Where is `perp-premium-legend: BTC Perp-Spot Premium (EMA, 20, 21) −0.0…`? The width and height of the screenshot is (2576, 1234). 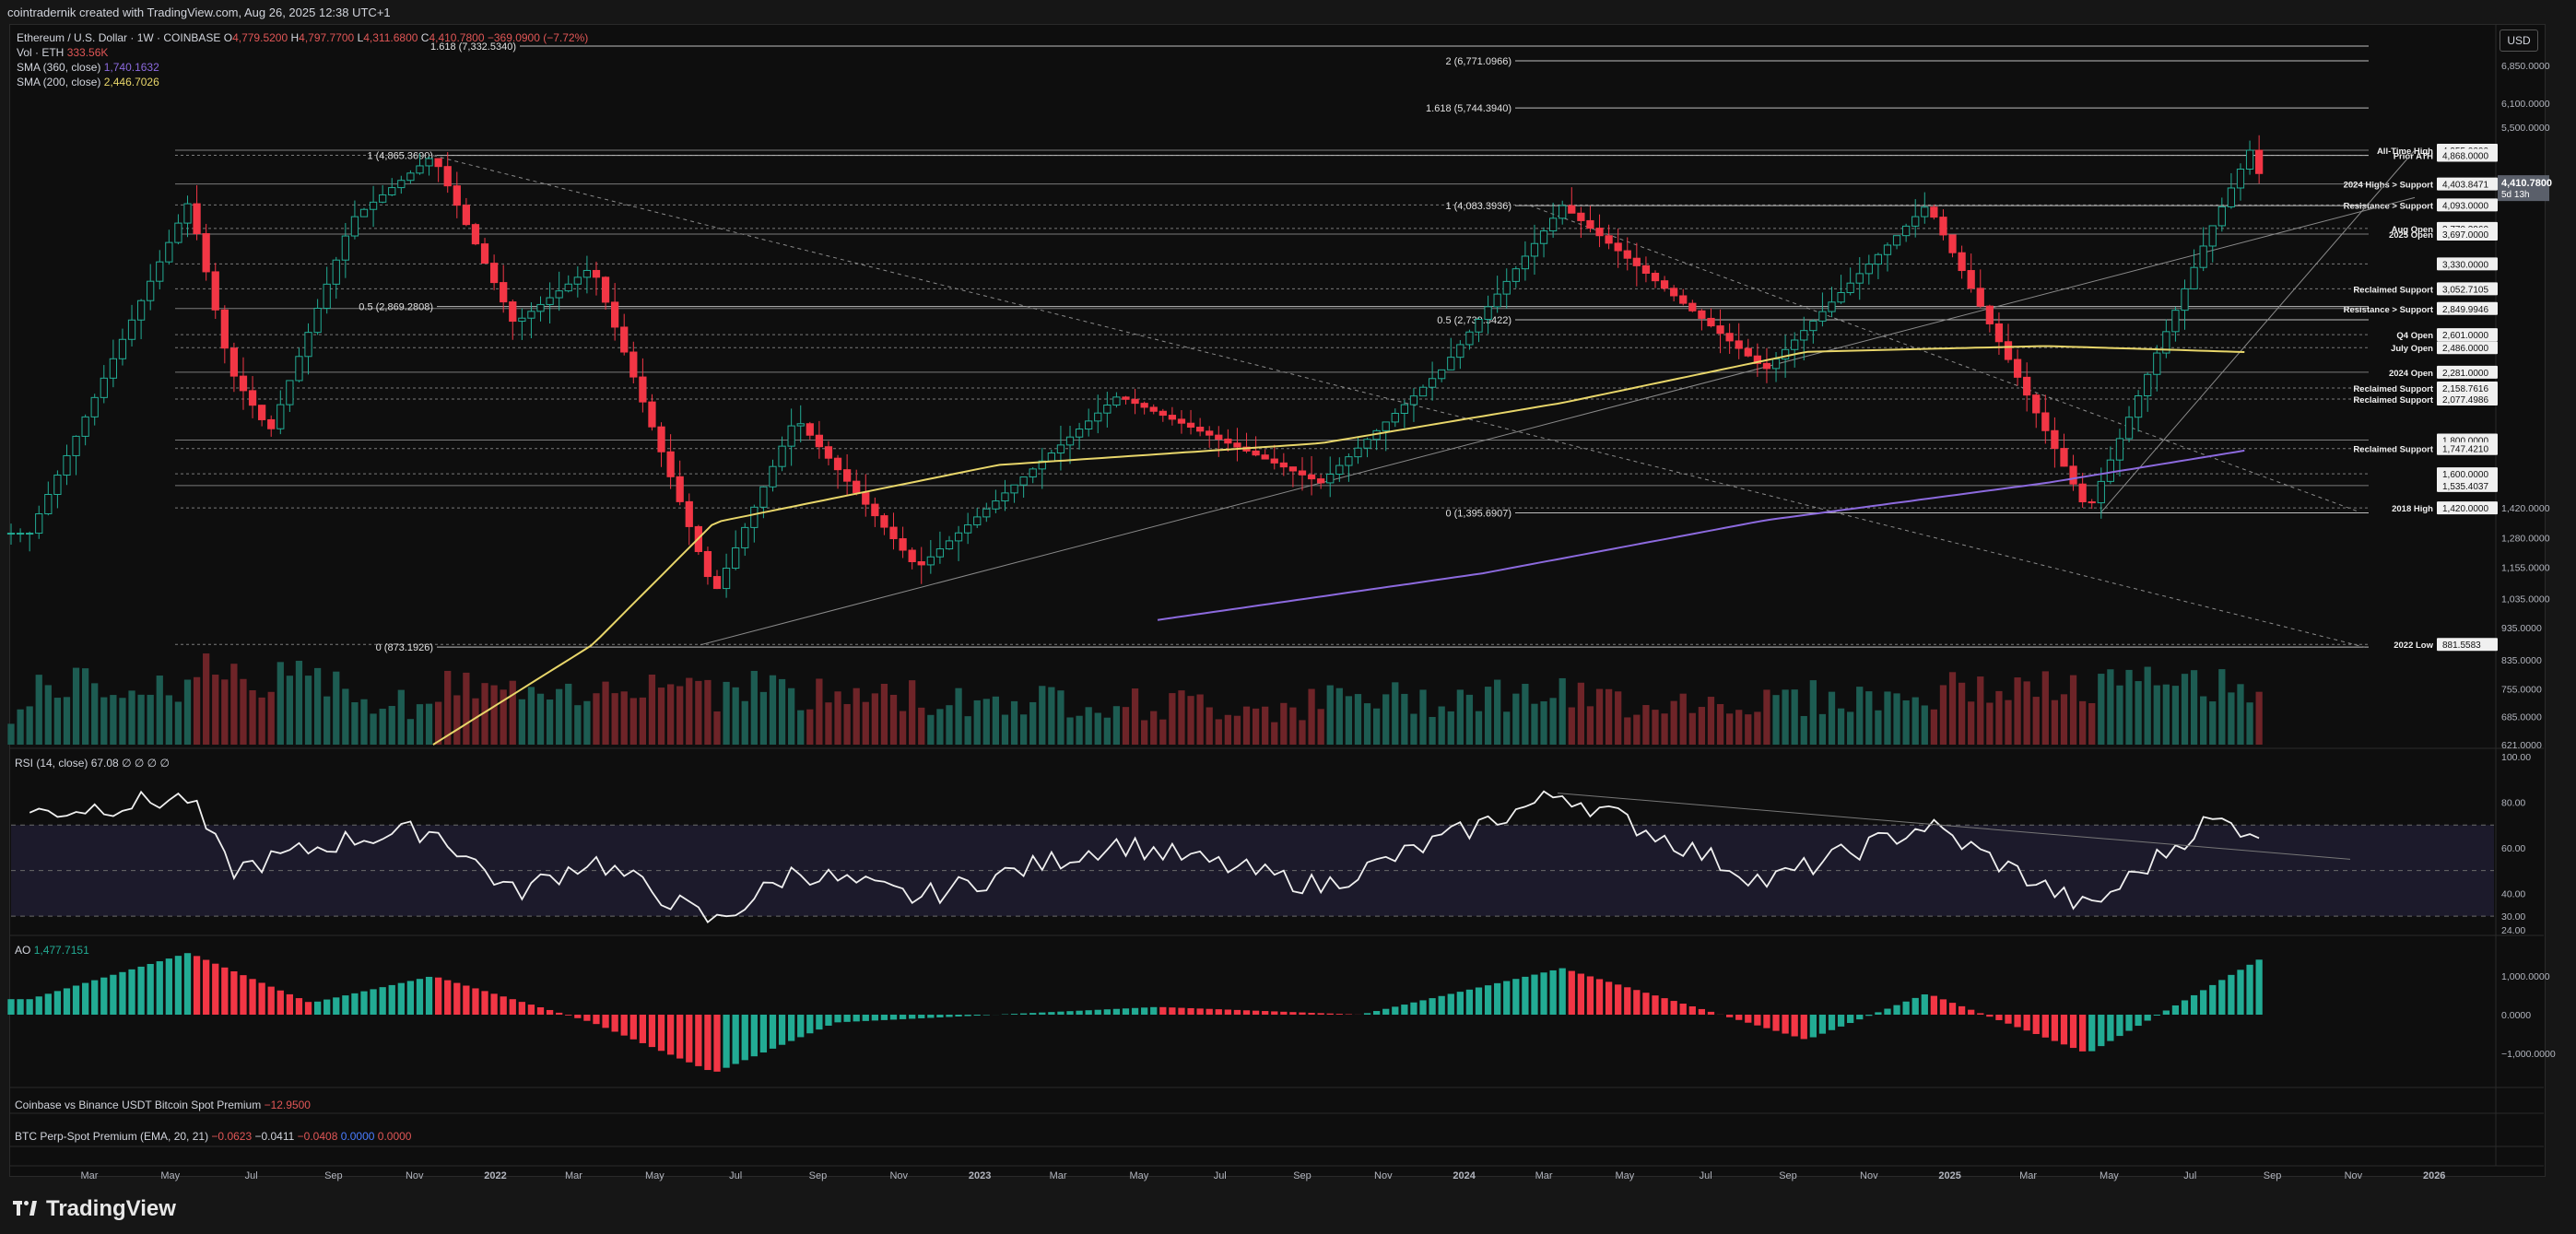 perp-premium-legend: BTC Perp-Spot Premium (EMA, 20, 21) −0.0… is located at coordinates (213, 1136).